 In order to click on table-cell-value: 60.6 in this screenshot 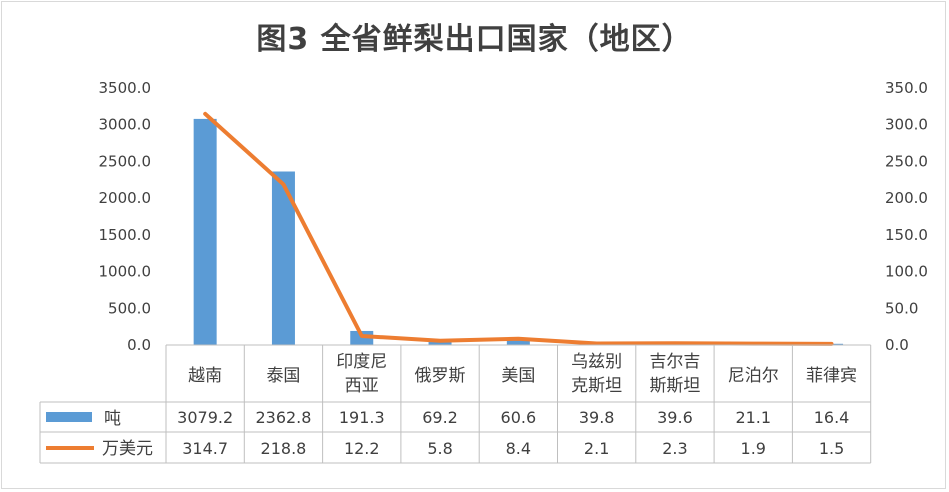, I will do `click(519, 417)`.